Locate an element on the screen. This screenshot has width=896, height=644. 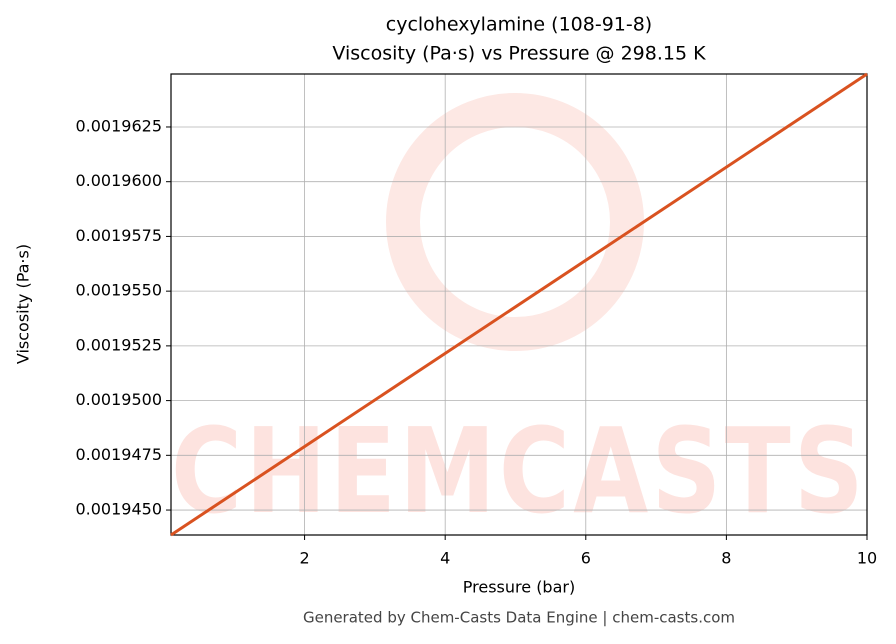
y-tick-label: 0.0019525 is located at coordinates (118, 344).